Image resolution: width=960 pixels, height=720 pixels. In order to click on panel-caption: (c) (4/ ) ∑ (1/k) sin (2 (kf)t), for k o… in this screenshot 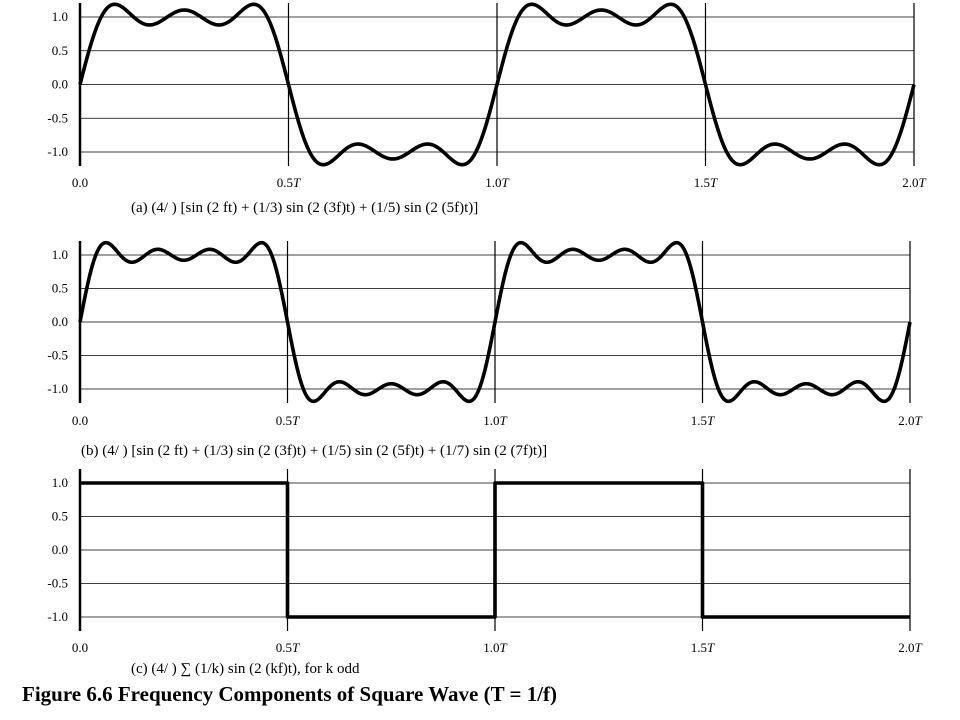, I will do `click(245, 669)`.